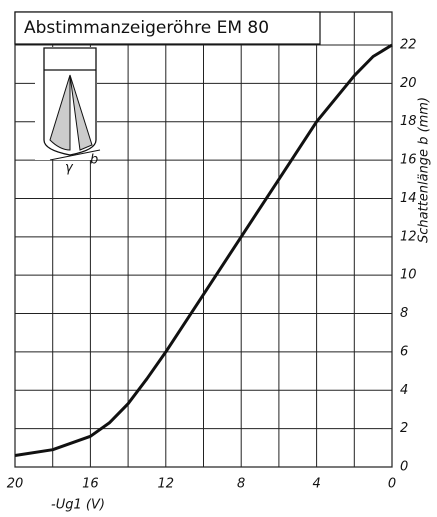  I want to click on y-tick-label: 2, so click(404, 428).